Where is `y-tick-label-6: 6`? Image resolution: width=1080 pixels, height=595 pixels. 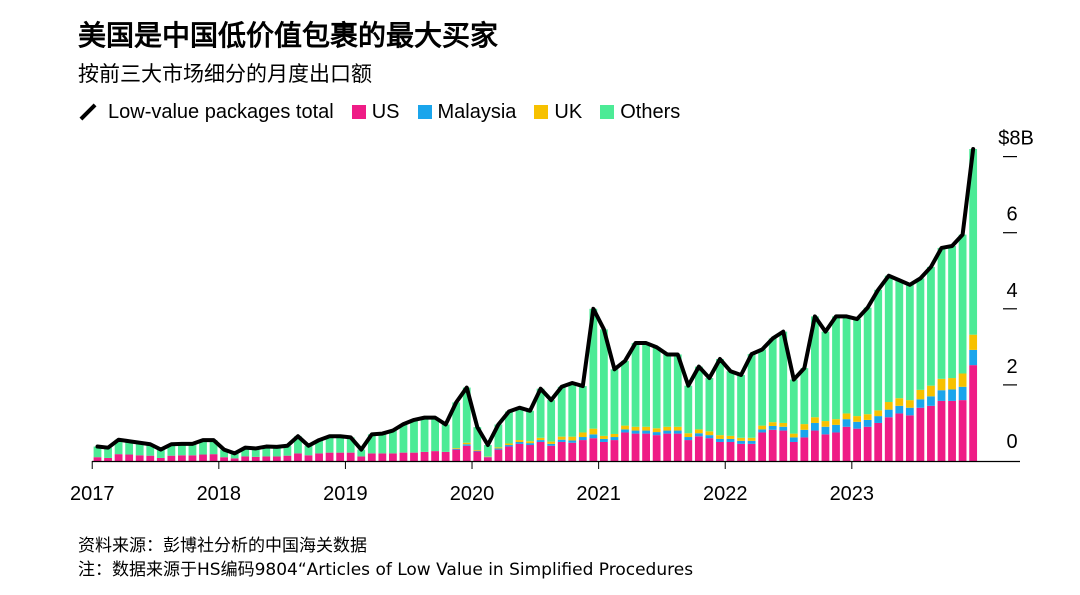
y-tick-label-6: 6 is located at coordinates (1011, 215).